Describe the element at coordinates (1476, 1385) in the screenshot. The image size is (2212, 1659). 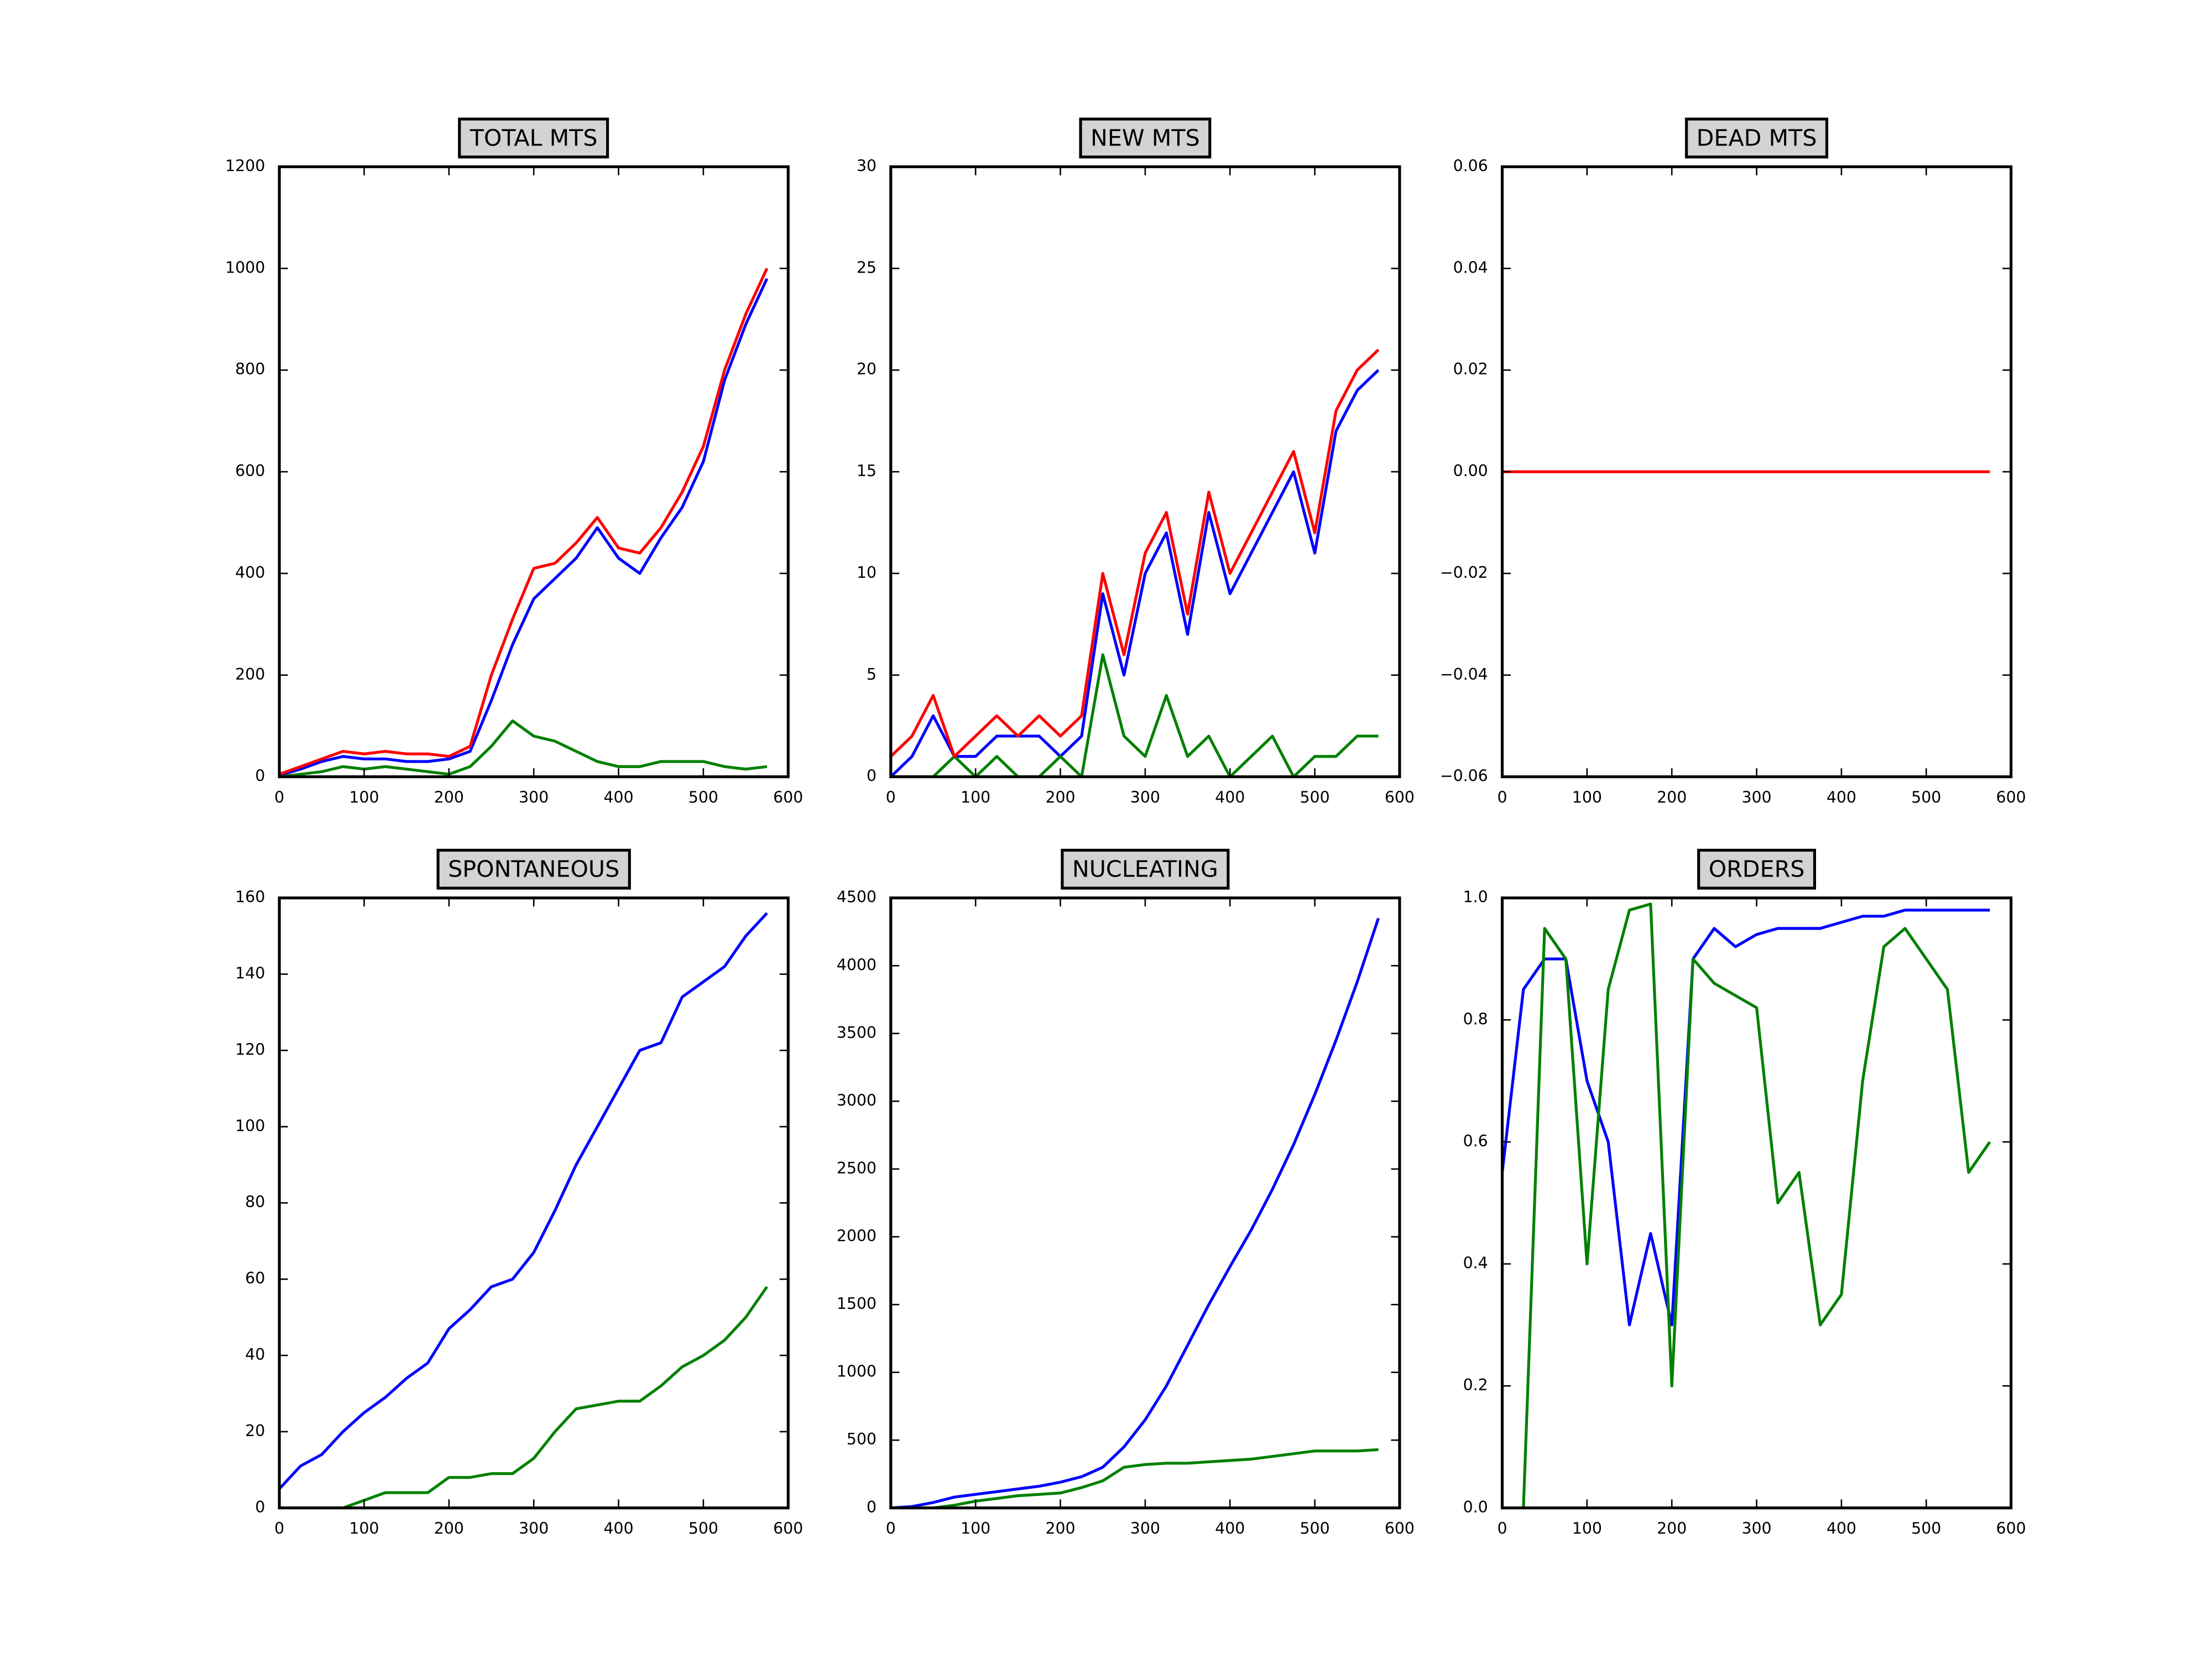
I see `y-tick-label: 0.2` at that location.